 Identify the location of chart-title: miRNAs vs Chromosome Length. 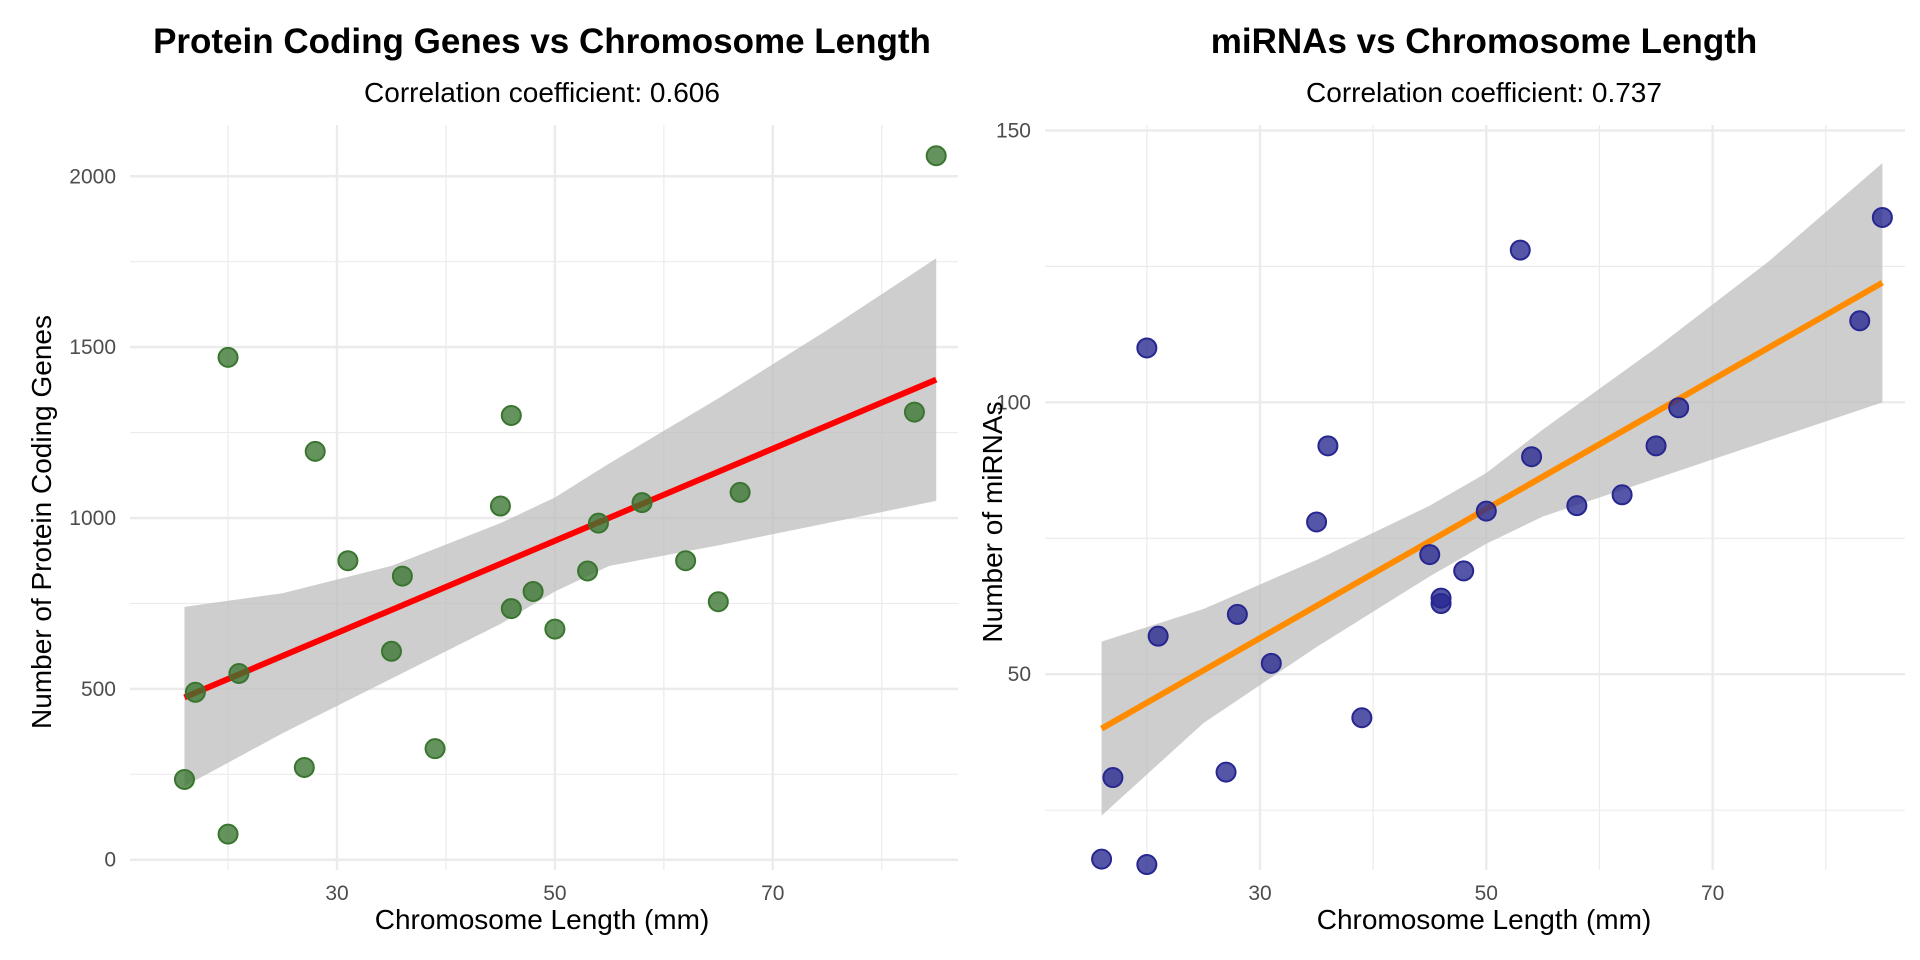
(1484, 41).